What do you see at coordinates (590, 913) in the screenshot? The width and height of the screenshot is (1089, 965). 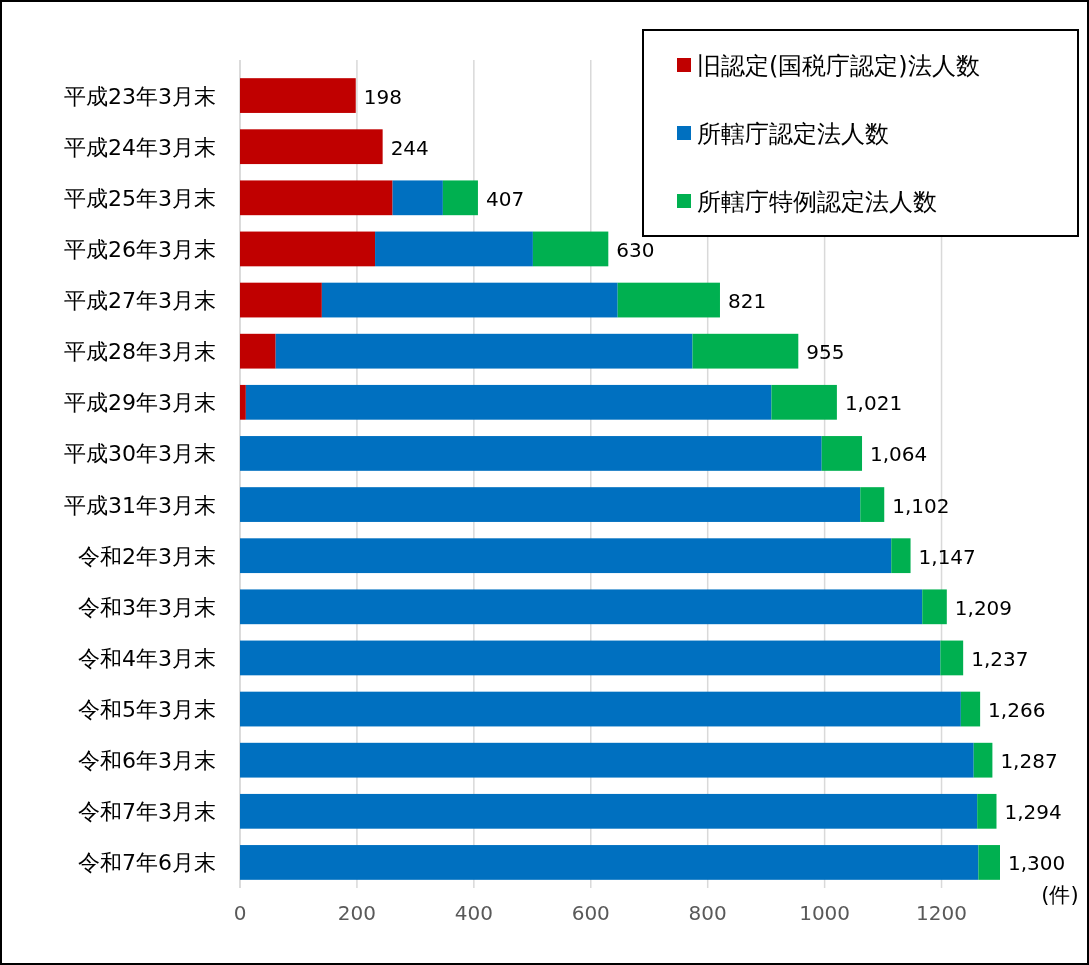 I see `x-tick-label: 600` at bounding box center [590, 913].